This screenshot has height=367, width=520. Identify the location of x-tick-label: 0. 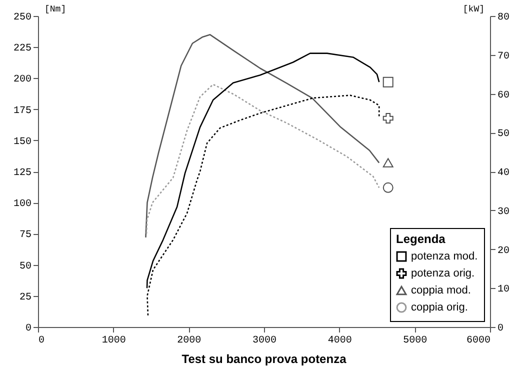
(41, 341).